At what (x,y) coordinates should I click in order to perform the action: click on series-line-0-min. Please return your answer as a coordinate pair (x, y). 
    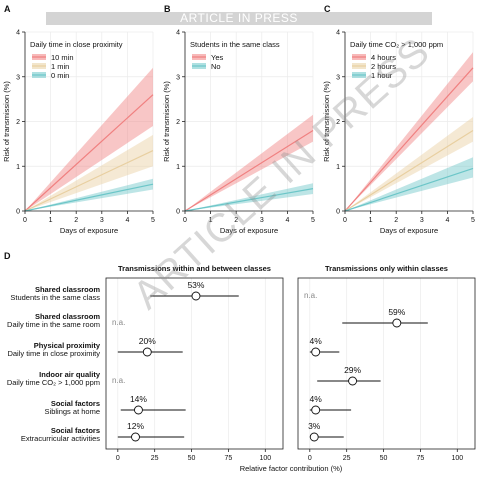
    Looking at the image, I should click on (89, 197).